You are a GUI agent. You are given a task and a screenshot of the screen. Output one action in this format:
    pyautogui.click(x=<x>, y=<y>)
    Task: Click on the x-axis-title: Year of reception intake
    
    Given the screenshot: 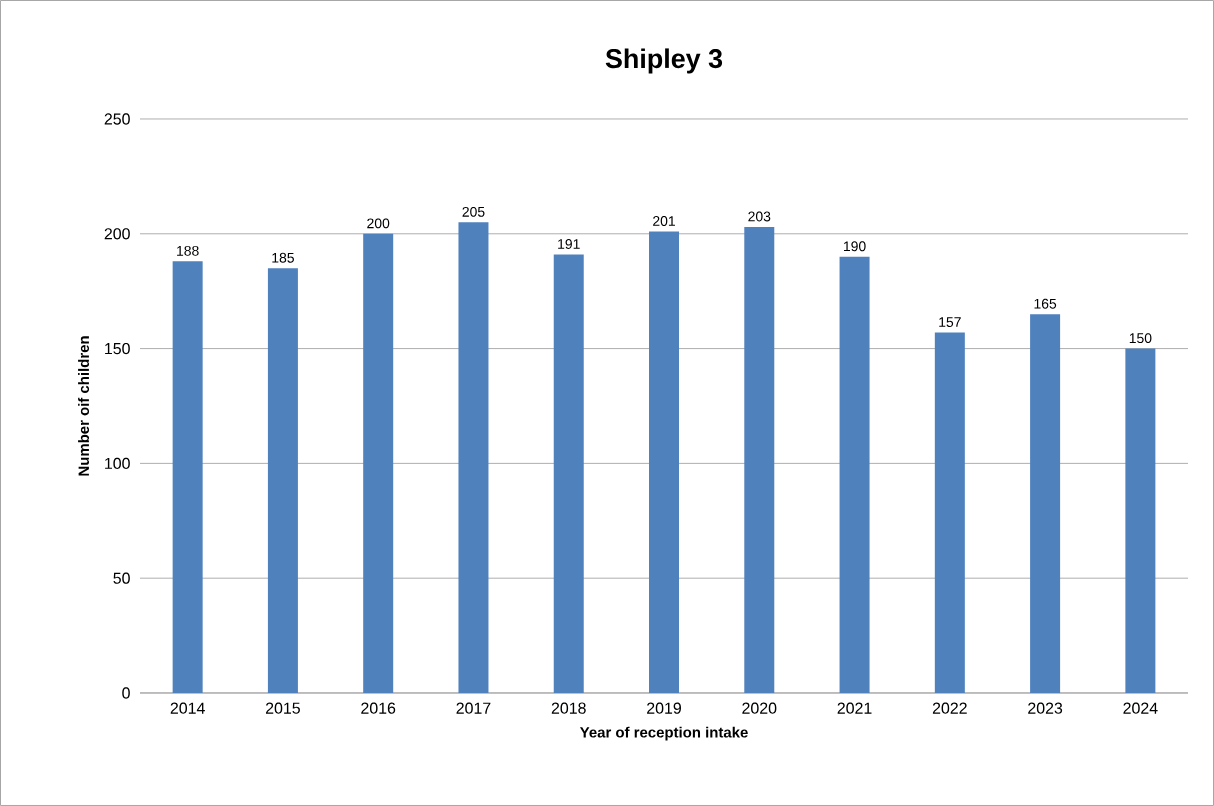 What is the action you would take?
    pyautogui.click(x=663, y=733)
    